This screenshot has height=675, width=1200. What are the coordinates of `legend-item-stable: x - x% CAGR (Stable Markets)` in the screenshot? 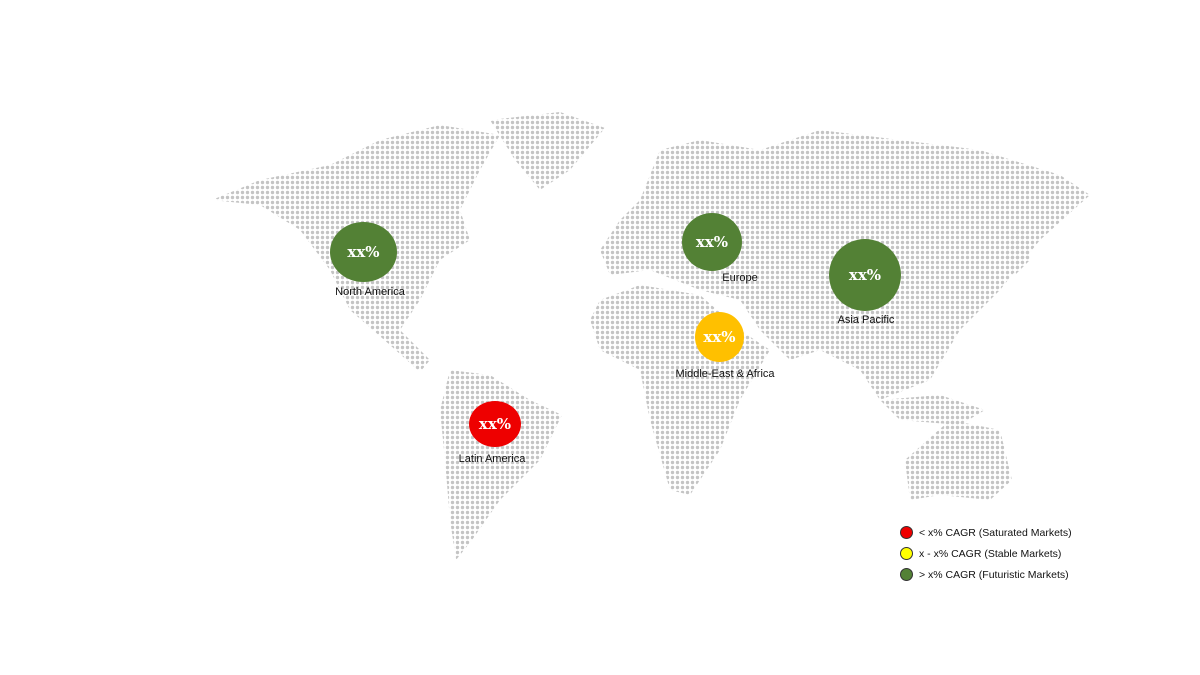 It's located at (986, 553).